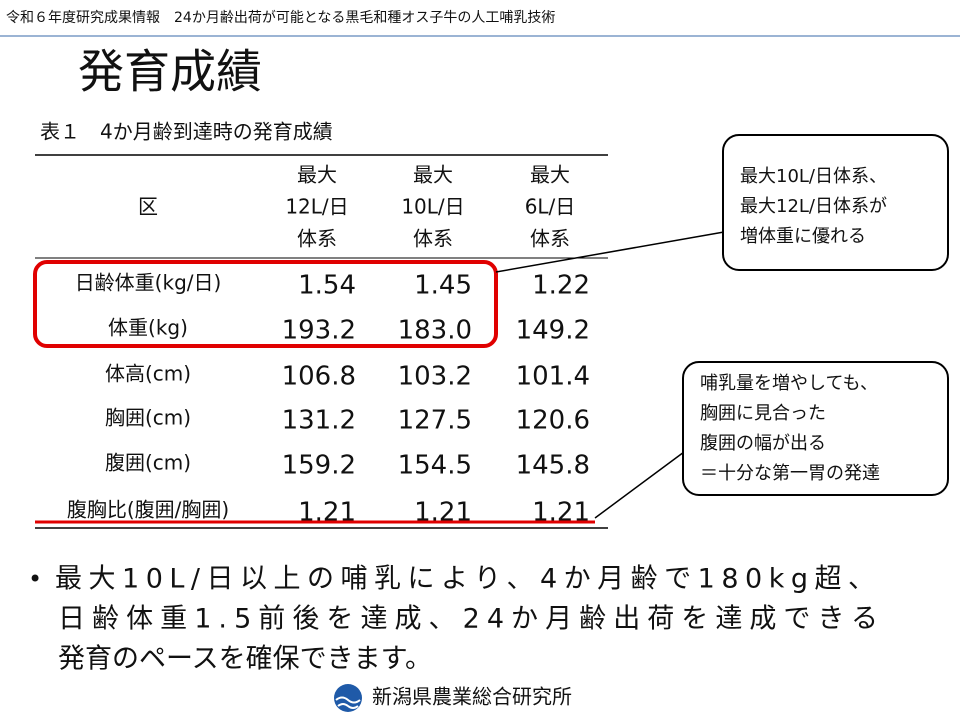 This screenshot has height=720, width=960. What do you see at coordinates (170, 72) in the screenshot?
I see `slide-title: 発育成績` at bounding box center [170, 72].